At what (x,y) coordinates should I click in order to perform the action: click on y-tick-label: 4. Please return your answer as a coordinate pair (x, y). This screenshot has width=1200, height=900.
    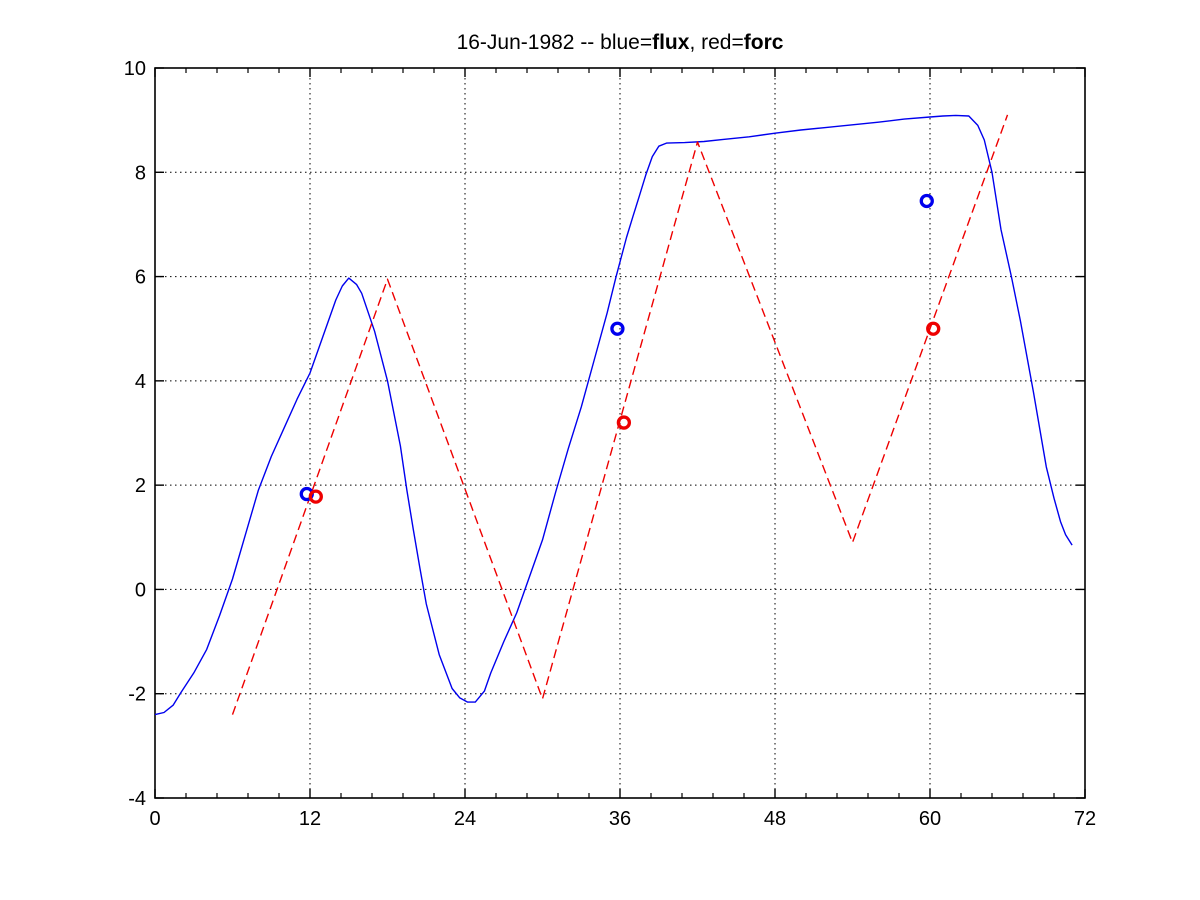
    Looking at the image, I should click on (140, 382).